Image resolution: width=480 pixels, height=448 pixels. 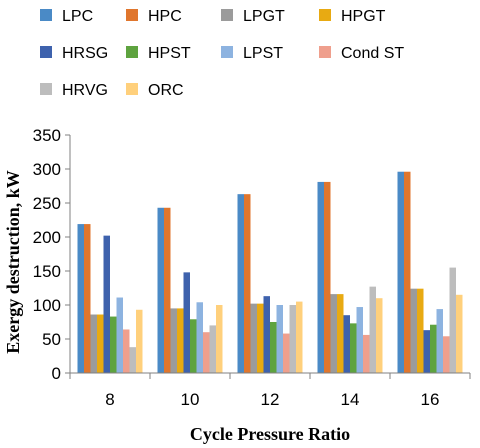 I want to click on legend-label-lpc: LPC, so click(x=77, y=16).